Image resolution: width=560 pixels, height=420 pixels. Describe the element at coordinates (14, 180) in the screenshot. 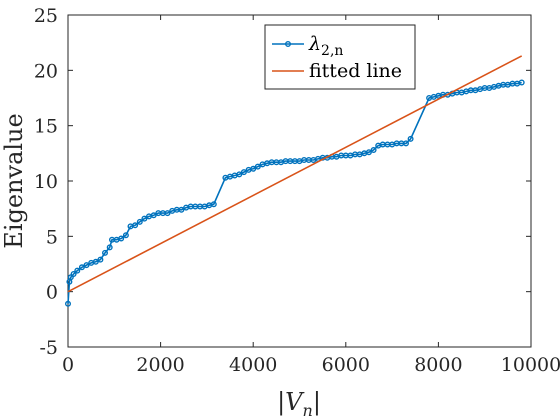

I see `y-axis-label: Eigenvalue` at that location.